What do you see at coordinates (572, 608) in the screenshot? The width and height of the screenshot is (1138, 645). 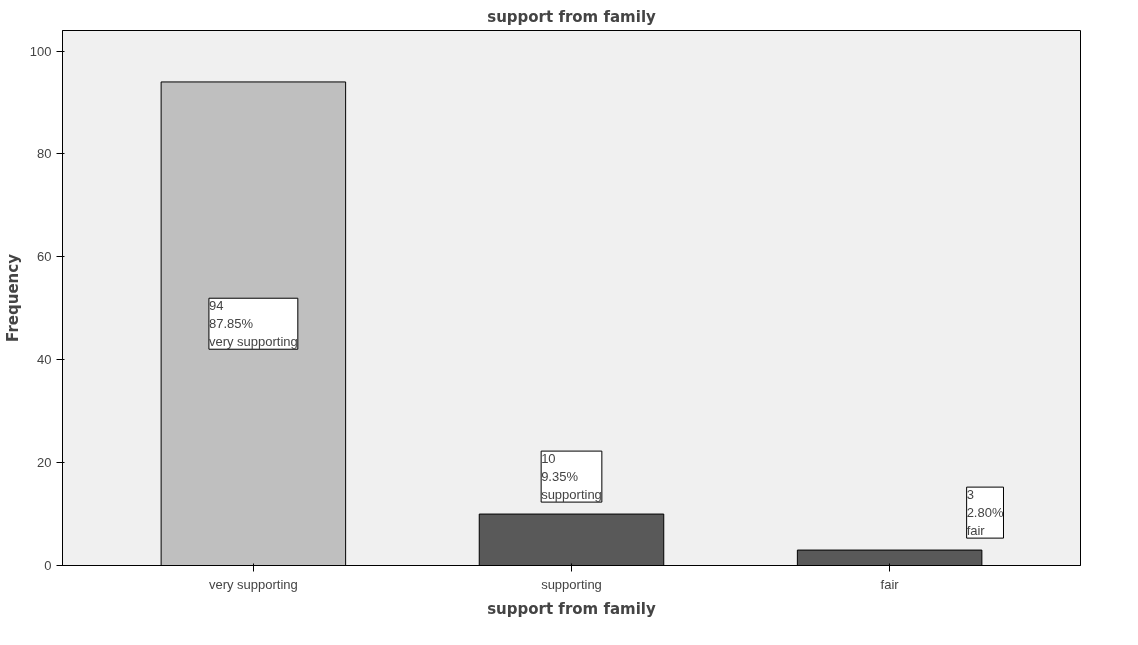 I see `x-axis-title: support from family` at bounding box center [572, 608].